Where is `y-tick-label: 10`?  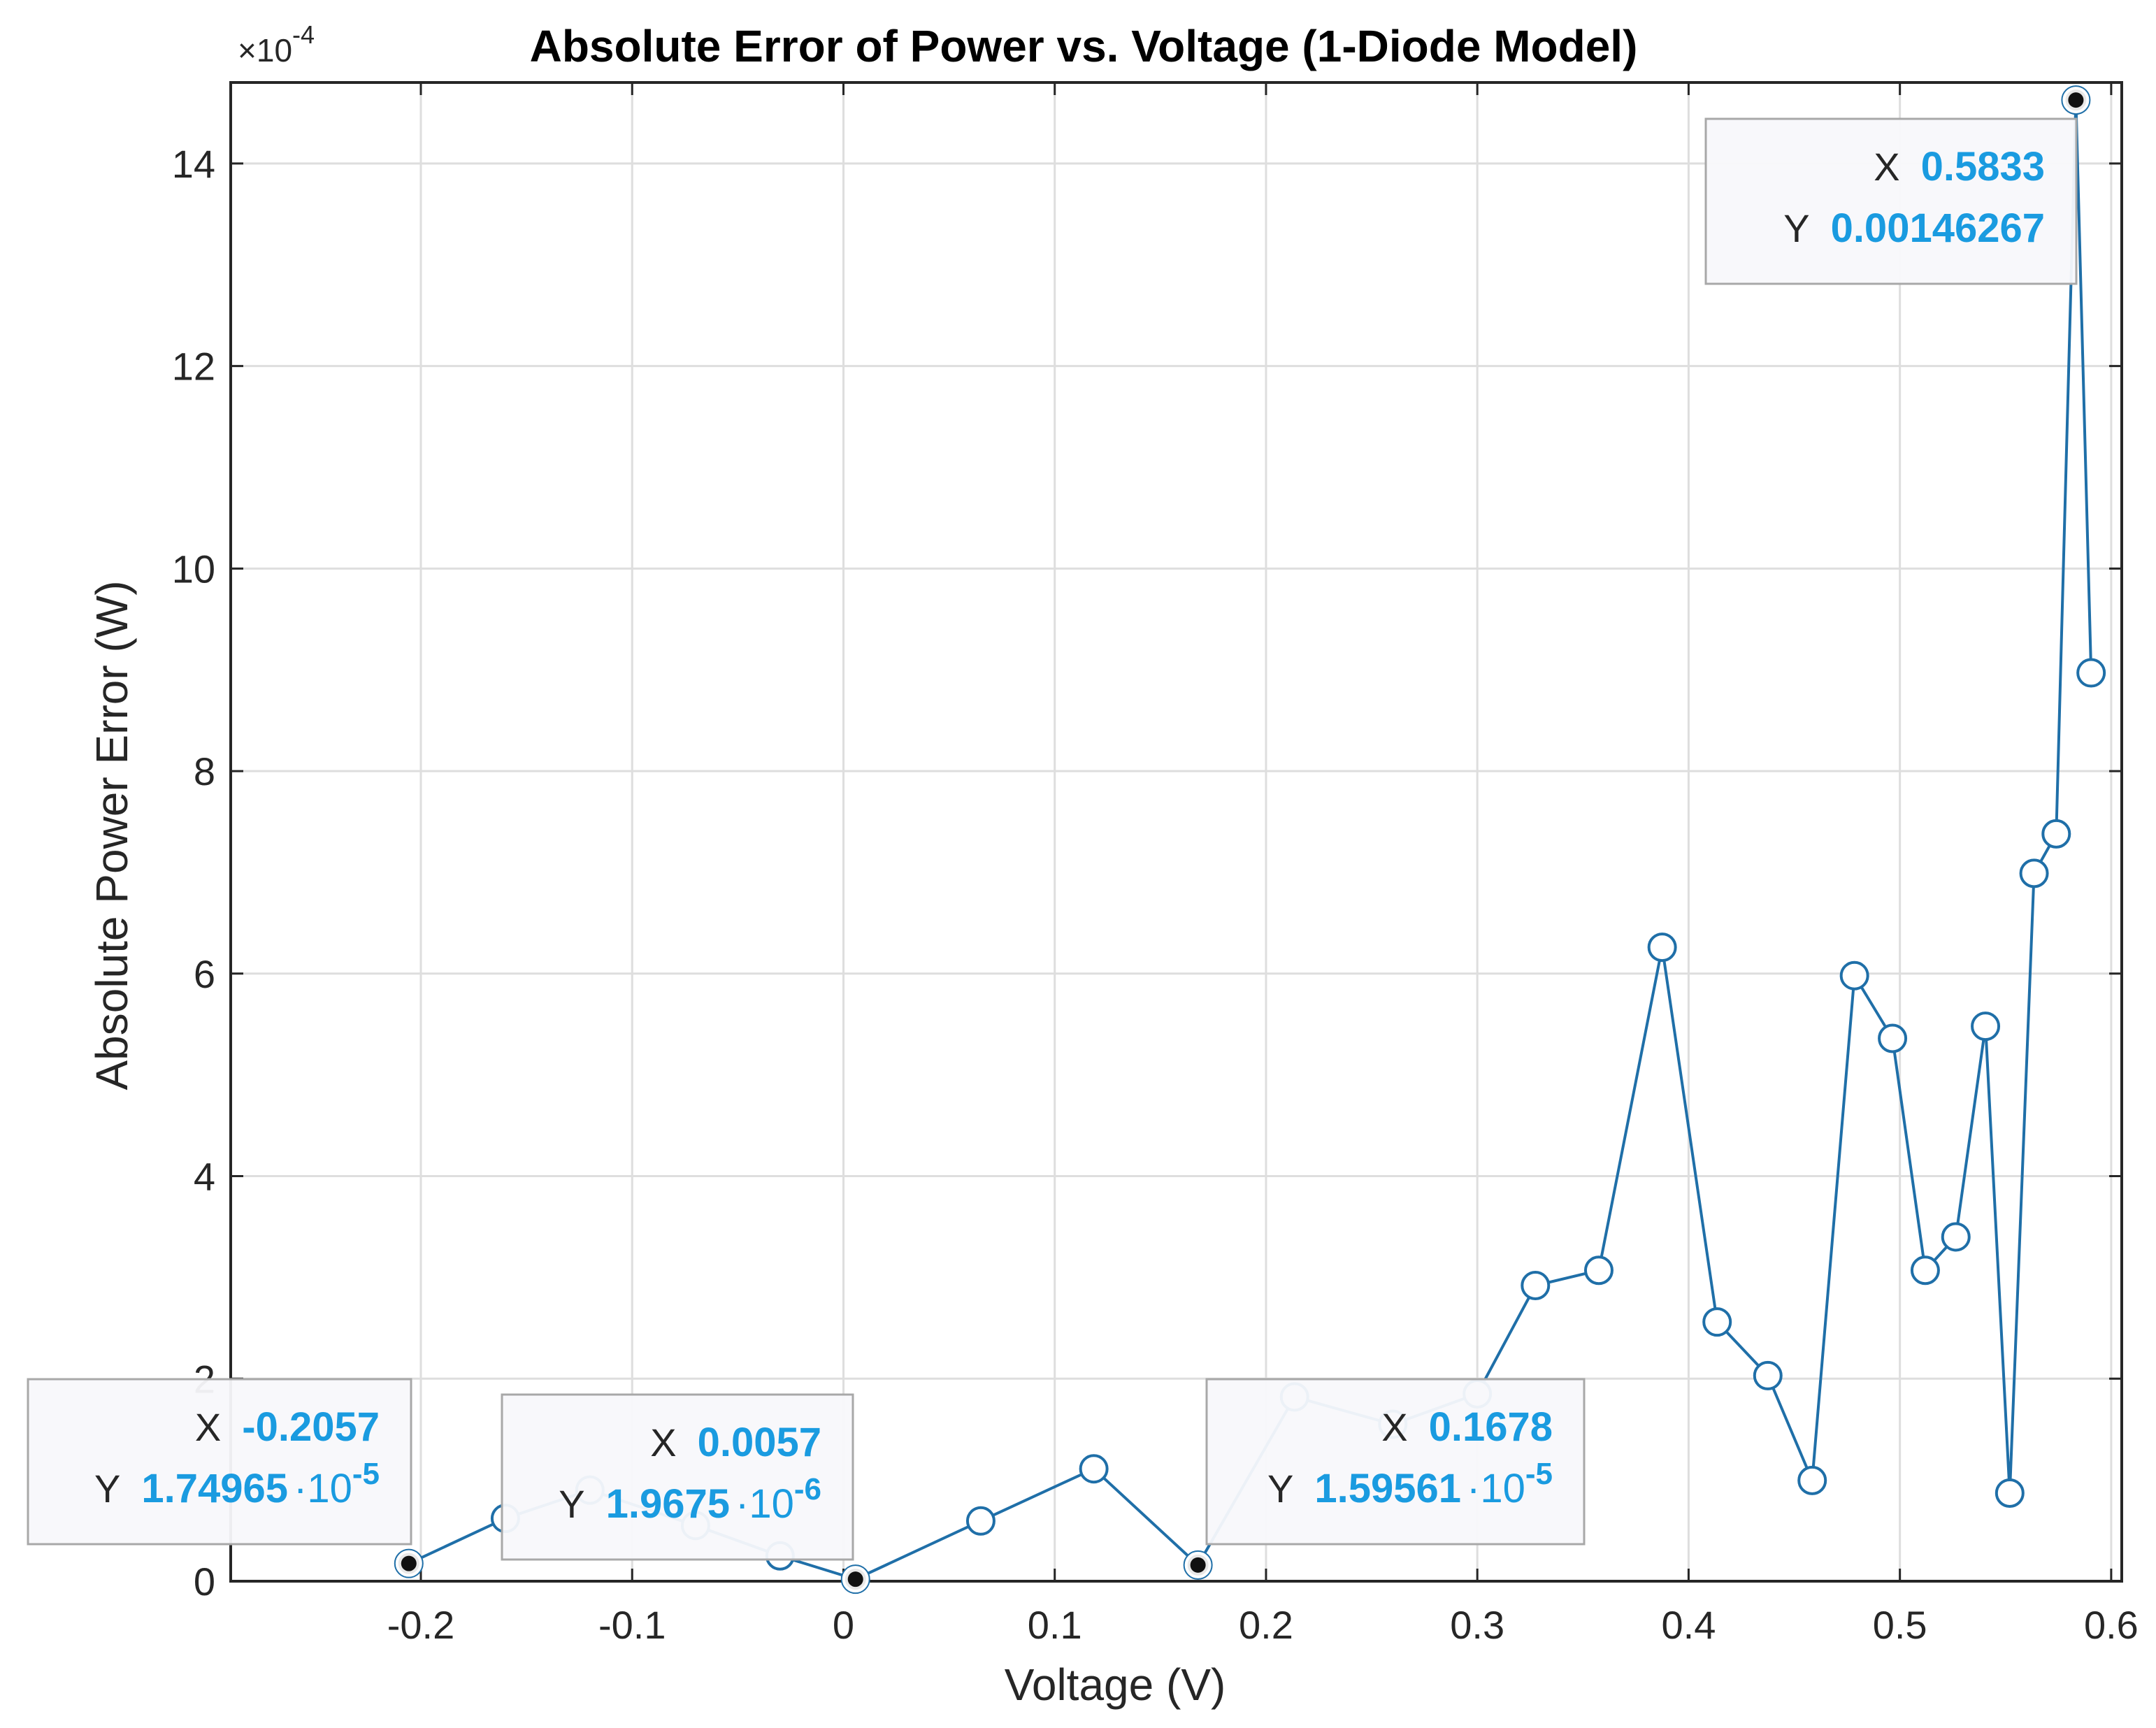 y-tick-label: 10 is located at coordinates (193, 569).